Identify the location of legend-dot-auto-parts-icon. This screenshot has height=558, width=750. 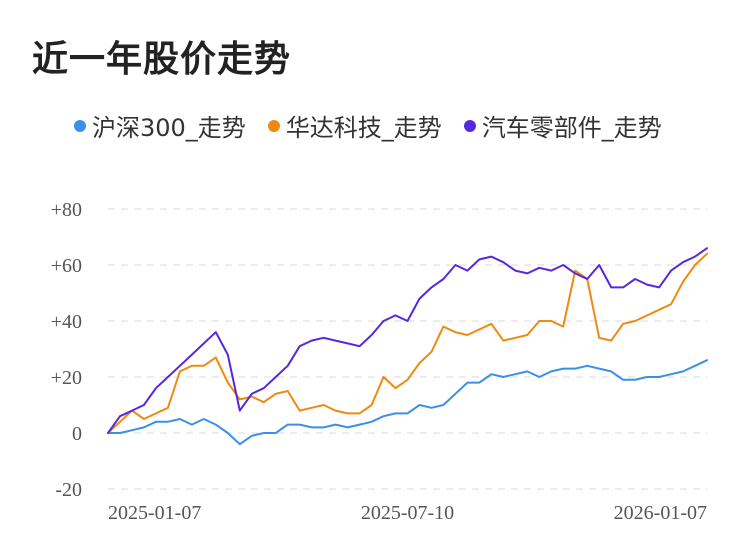
(469, 125).